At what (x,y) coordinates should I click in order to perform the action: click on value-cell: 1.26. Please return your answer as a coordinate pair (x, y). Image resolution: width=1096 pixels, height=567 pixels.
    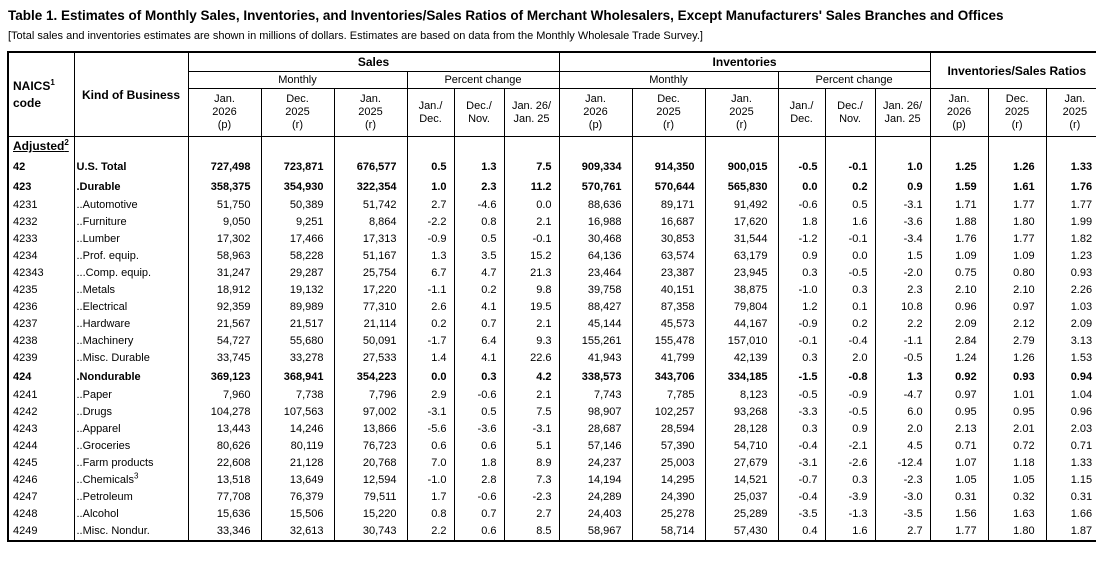
    Looking at the image, I should click on (1017, 167).